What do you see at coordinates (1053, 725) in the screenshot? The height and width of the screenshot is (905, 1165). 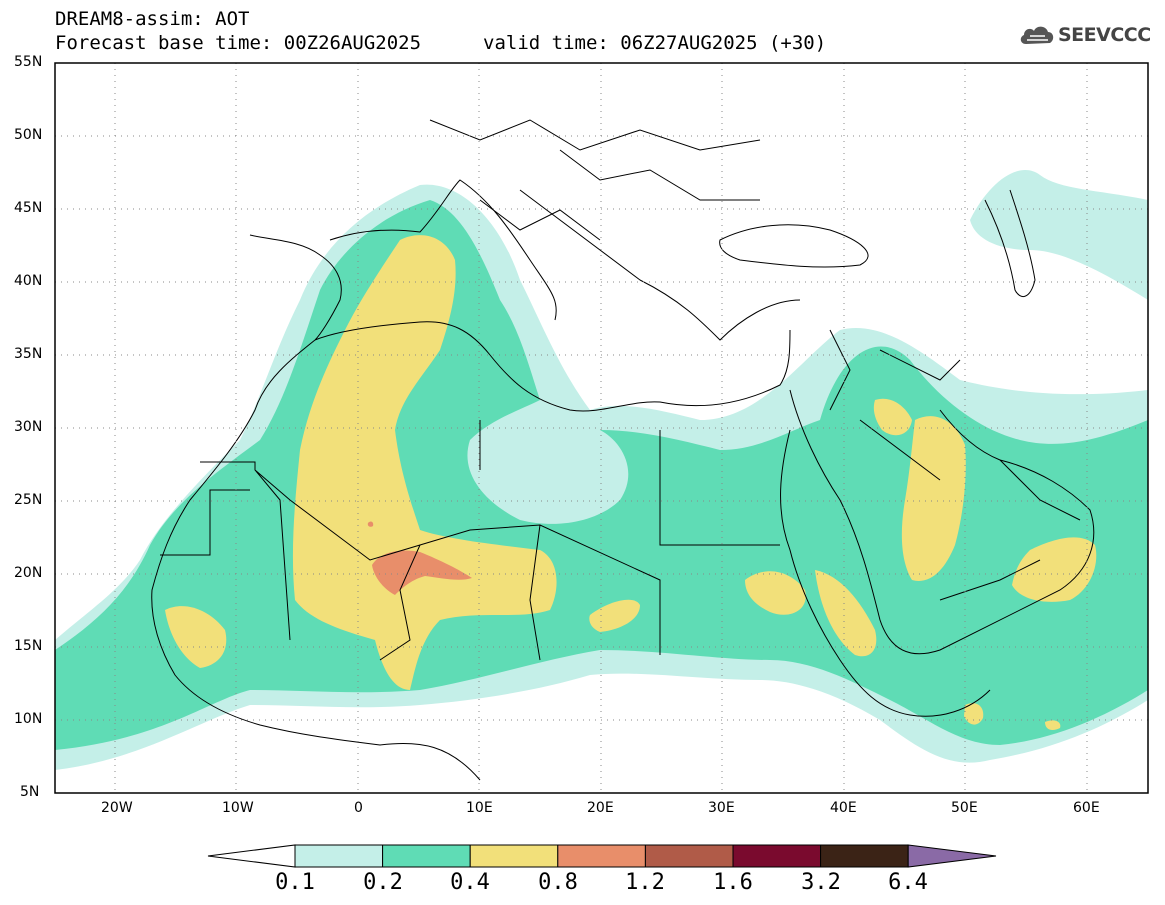 I see `aot-contour-0.4j` at bounding box center [1053, 725].